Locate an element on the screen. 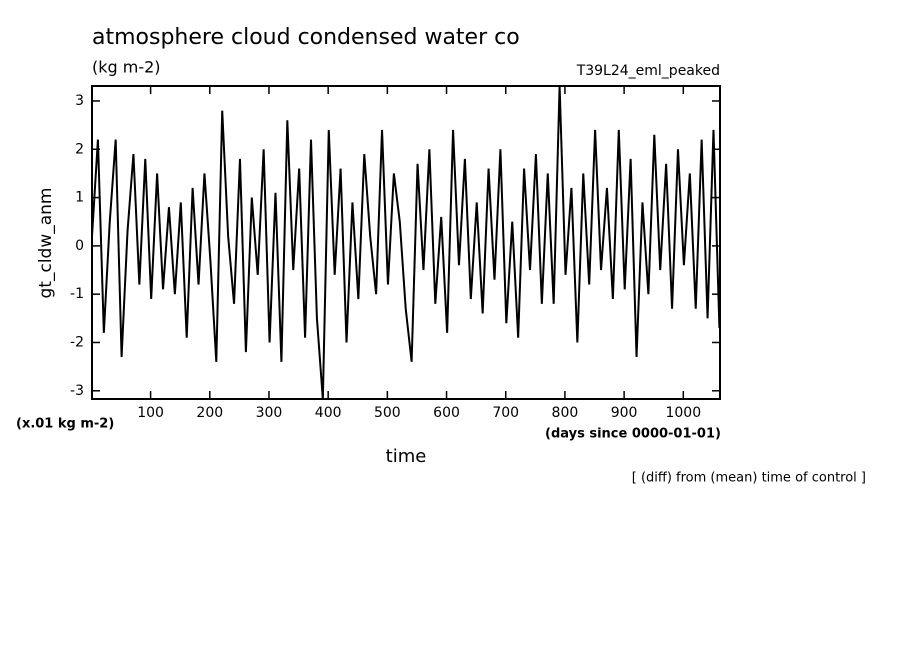  note: [ (diff) from (mean) time of control ] is located at coordinates (749, 478).